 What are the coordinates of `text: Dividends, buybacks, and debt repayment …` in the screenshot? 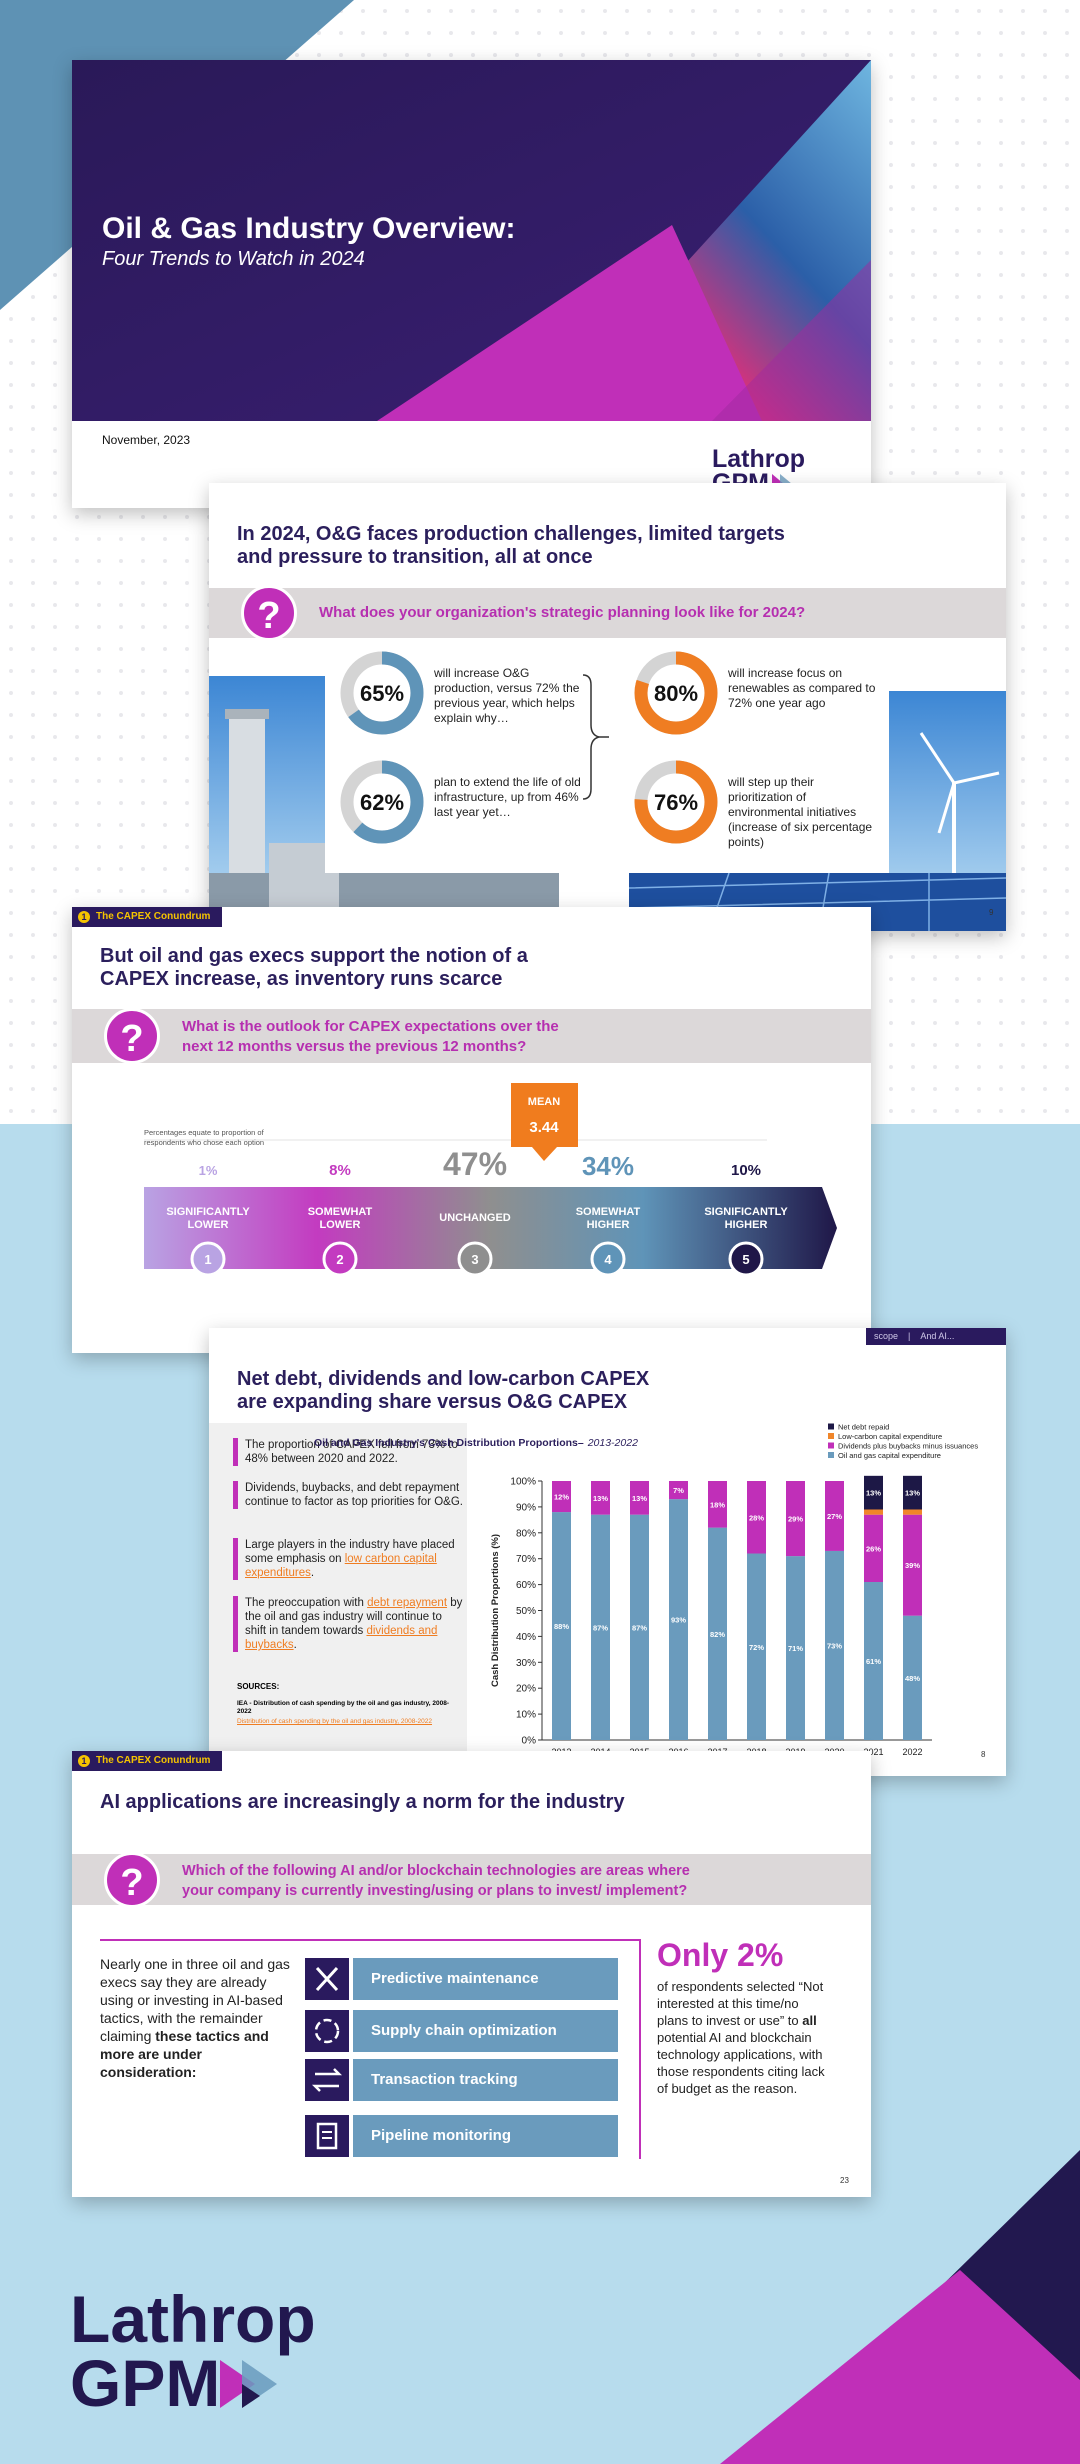 It's located at (354, 1495).